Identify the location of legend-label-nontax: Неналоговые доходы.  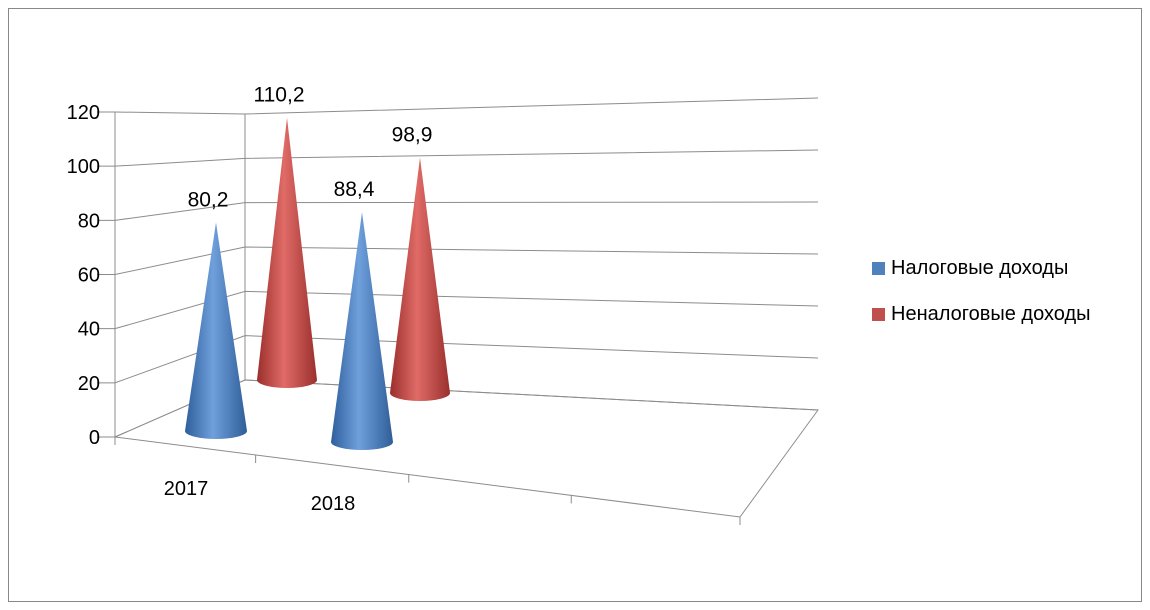
(991, 313).